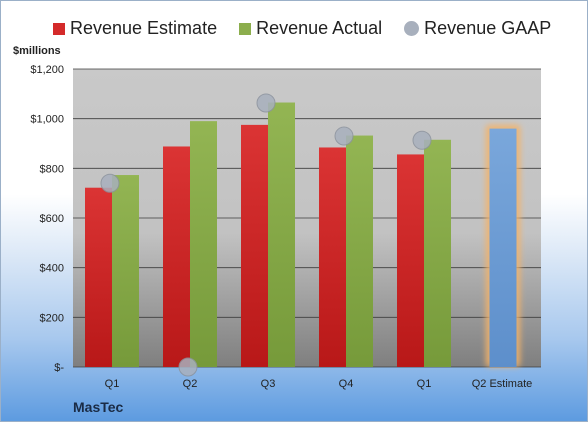  What do you see at coordinates (52, 219) in the screenshot?
I see `y-tick-label: $600` at bounding box center [52, 219].